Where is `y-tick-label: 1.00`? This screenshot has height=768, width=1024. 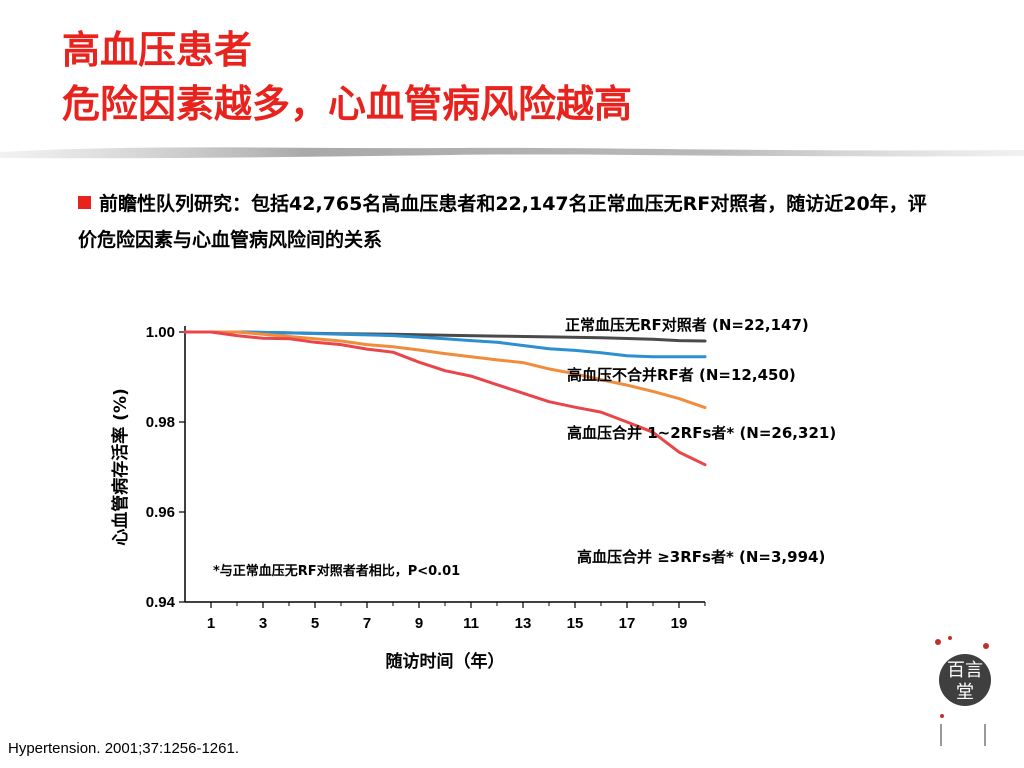 y-tick-label: 1.00 is located at coordinates (160, 332).